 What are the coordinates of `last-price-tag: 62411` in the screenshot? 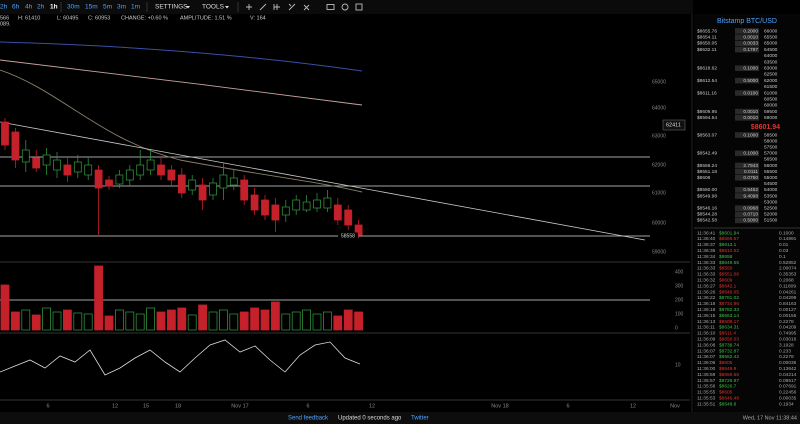 It's located at (673, 125).